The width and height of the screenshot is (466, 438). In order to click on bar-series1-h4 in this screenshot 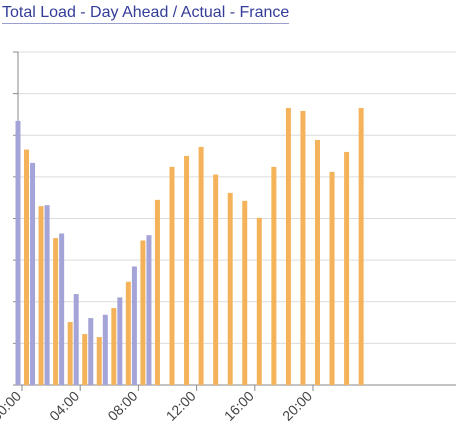, I will do `click(76, 339)`.